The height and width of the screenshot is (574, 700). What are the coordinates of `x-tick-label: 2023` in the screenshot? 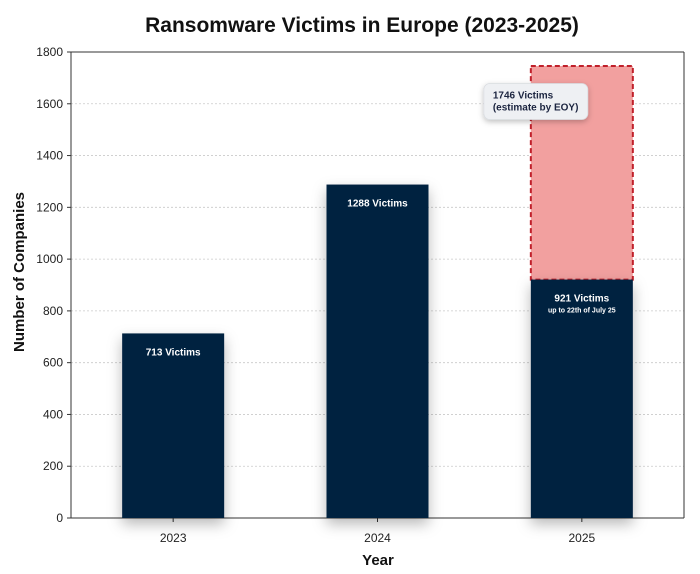 It's located at (173, 538).